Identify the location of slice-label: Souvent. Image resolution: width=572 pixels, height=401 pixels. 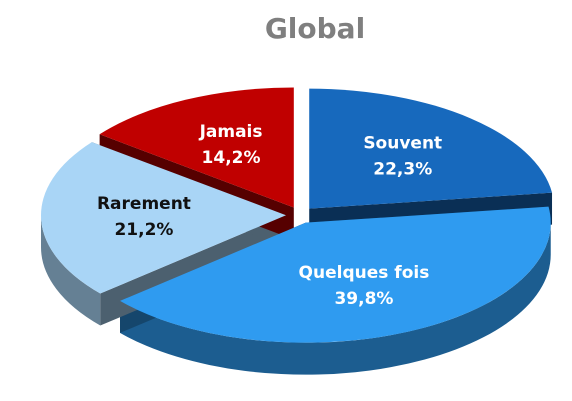
(402, 143).